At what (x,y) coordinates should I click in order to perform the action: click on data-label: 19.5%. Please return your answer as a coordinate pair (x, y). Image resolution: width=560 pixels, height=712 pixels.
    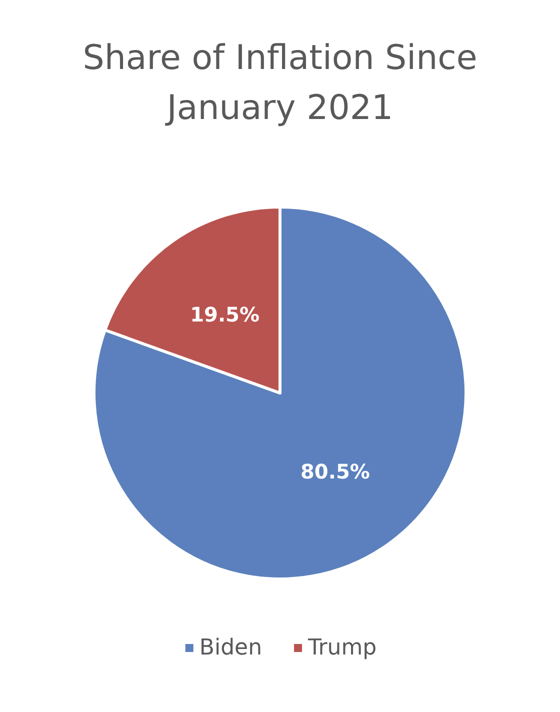
    Looking at the image, I should click on (225, 314).